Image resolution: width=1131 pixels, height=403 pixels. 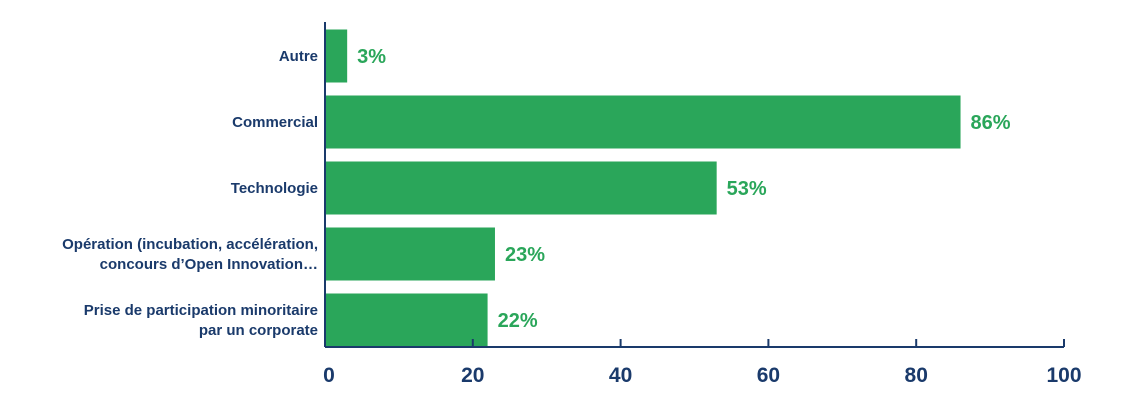 I want to click on category-label-line: Commercial, so click(x=275, y=122).